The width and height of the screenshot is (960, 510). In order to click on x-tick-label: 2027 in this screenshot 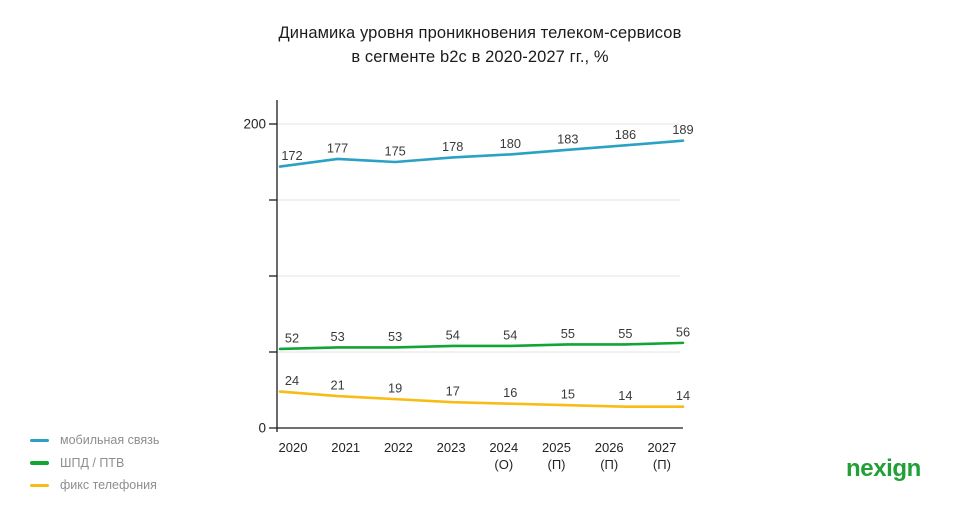, I will do `click(661, 447)`.